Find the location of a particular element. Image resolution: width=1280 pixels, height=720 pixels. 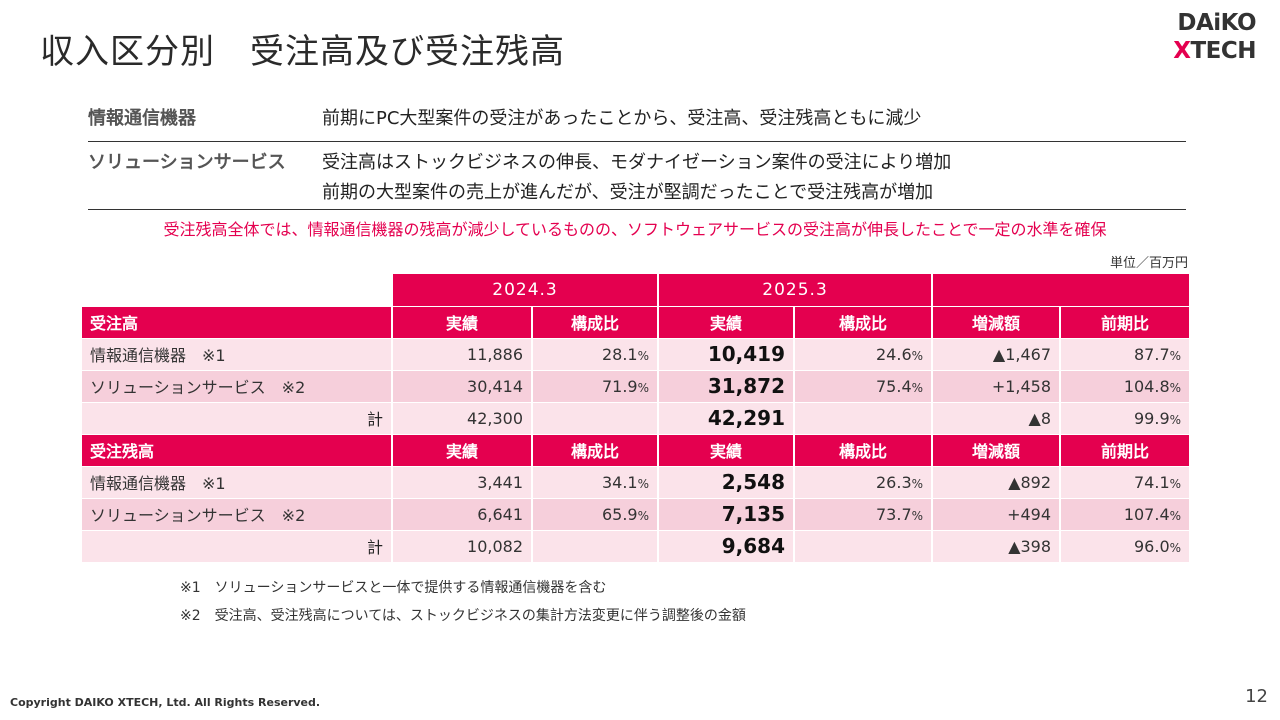

summary-line: 受注高はストックビジネスの伸長、モダナイゼーション案件の受注により増加 is located at coordinates (637, 162).